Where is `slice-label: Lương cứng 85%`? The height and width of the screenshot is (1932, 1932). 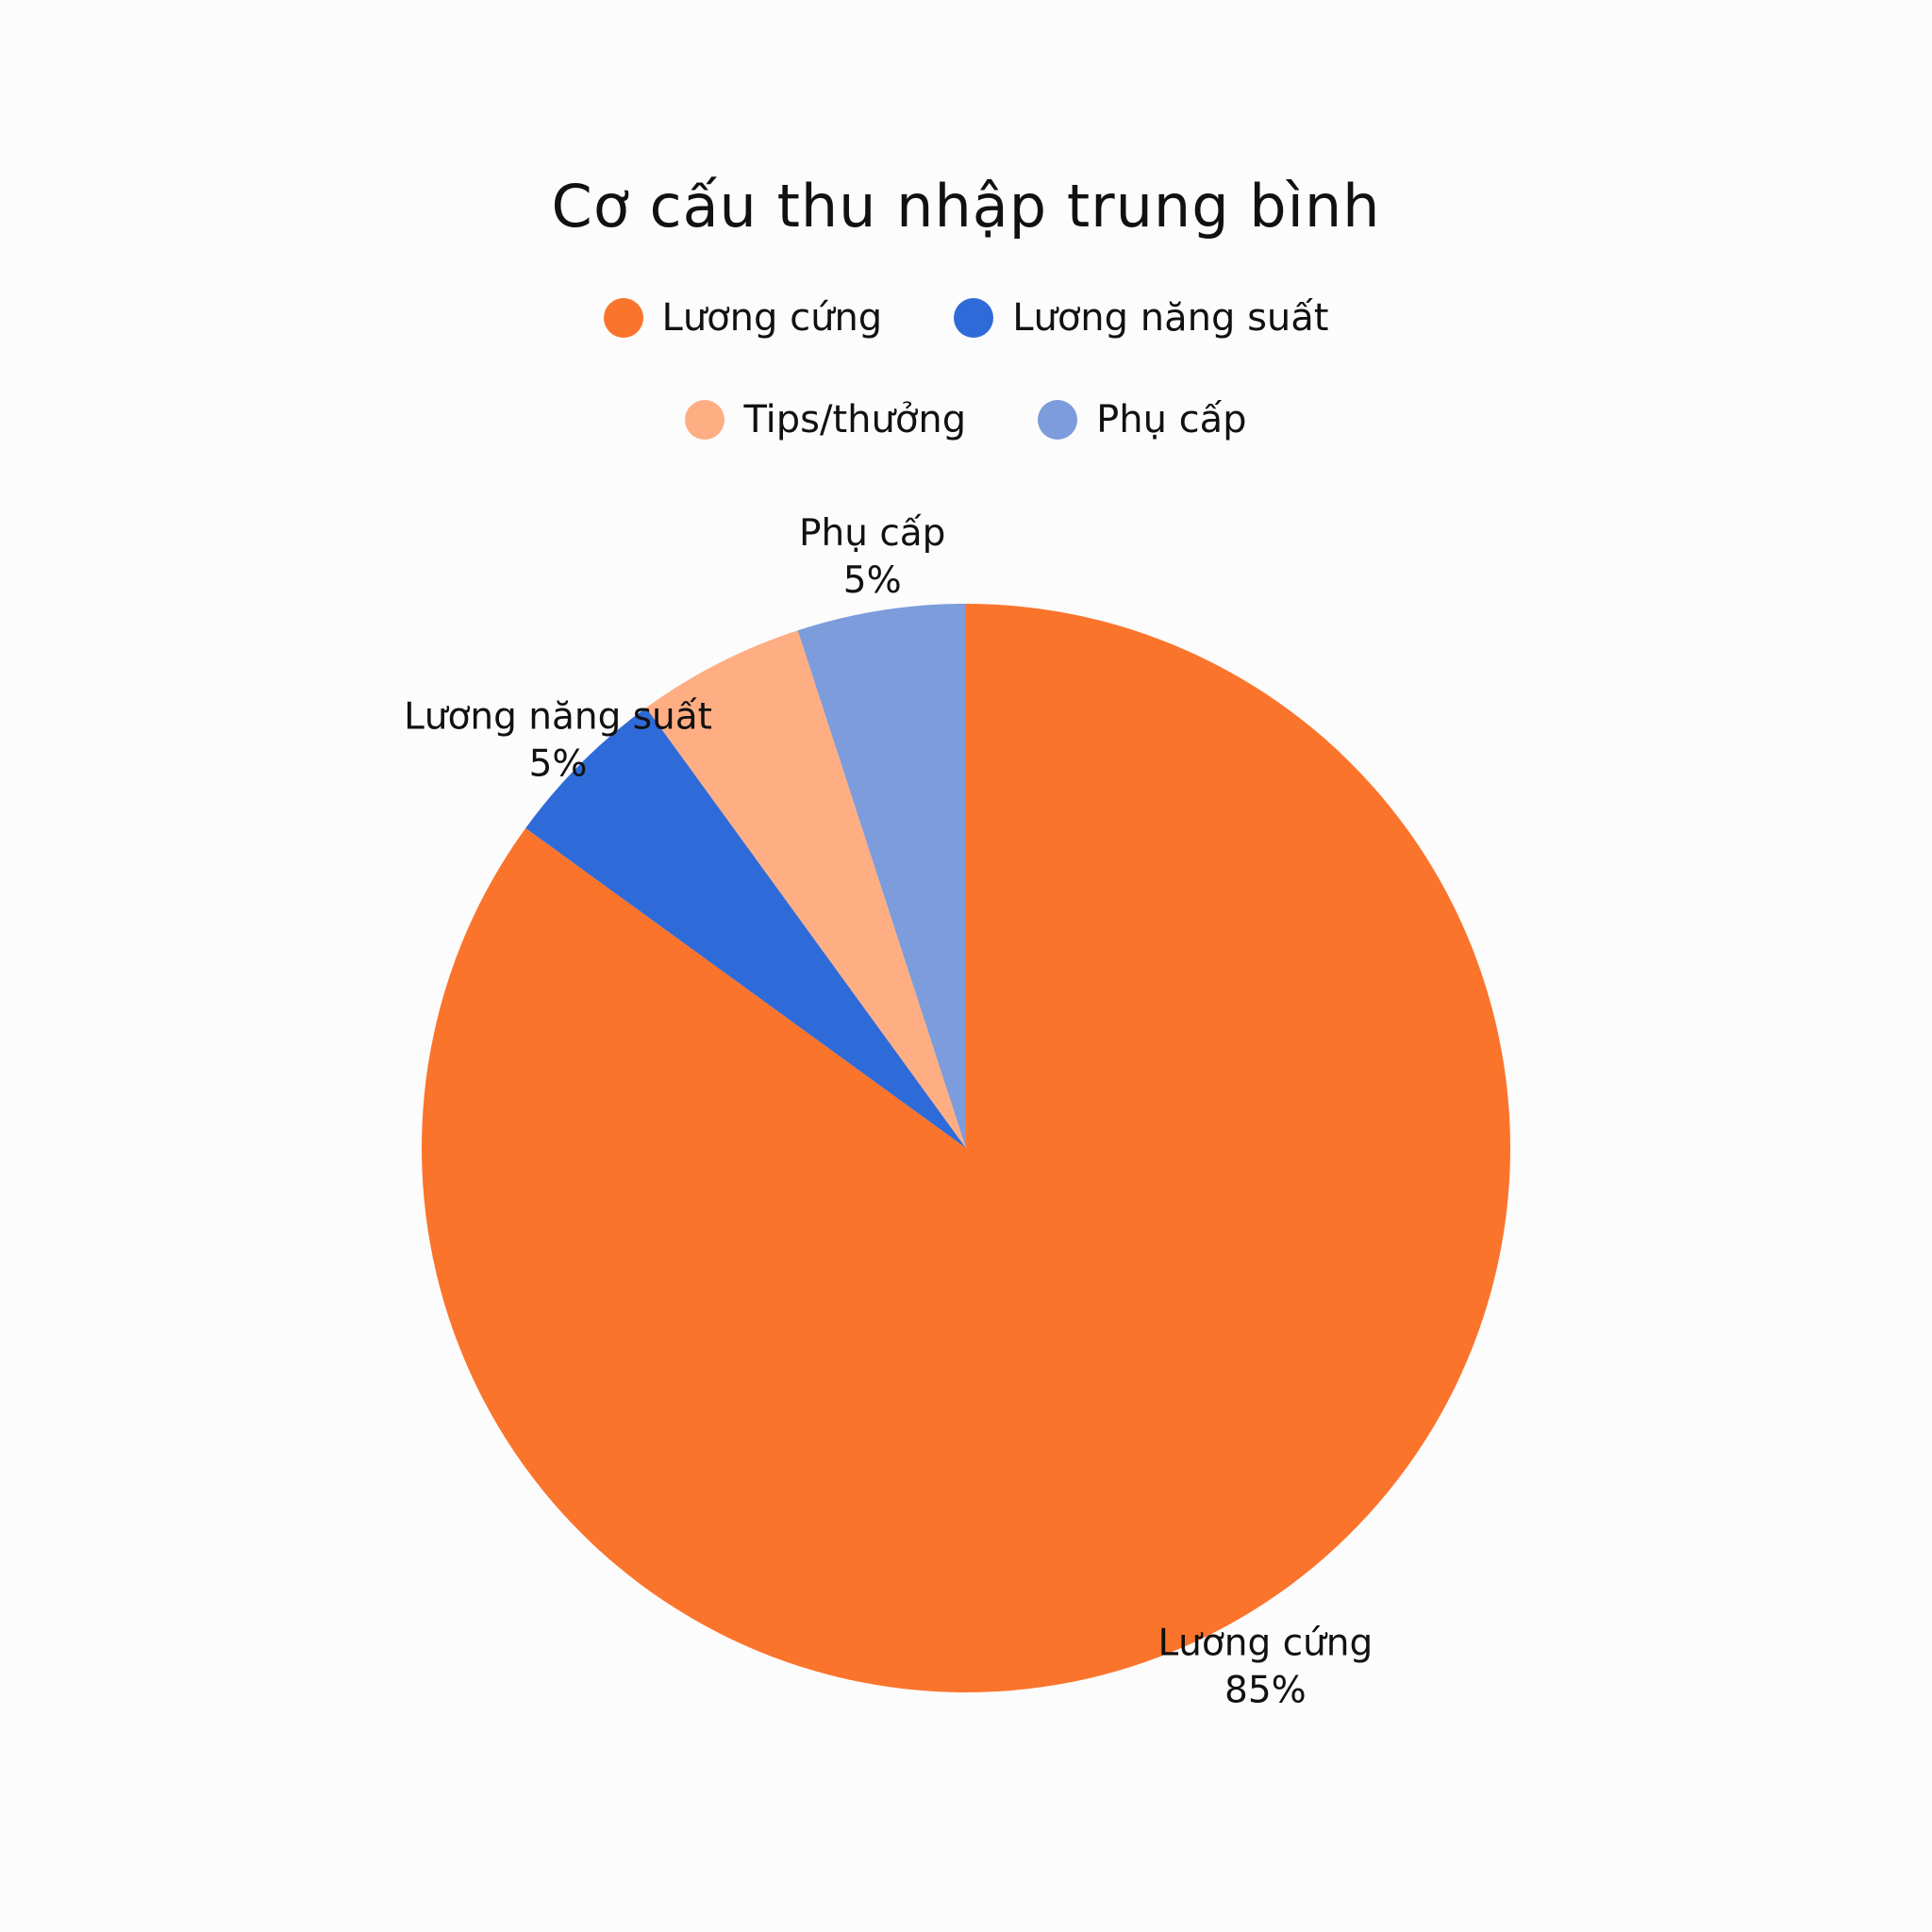
slice-label: Lương cứng 85% is located at coordinates (1265, 1667).